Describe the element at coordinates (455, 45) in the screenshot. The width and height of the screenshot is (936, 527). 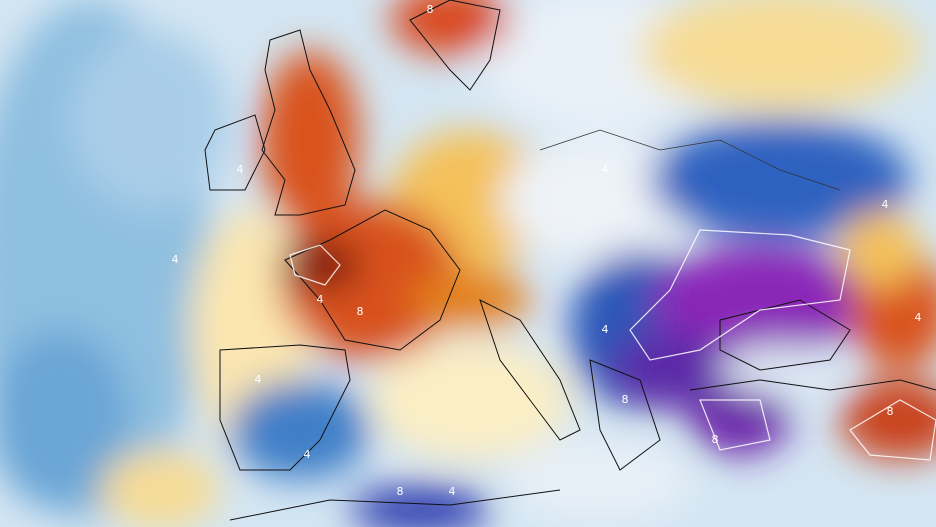
I see `coast-scandinavia` at that location.